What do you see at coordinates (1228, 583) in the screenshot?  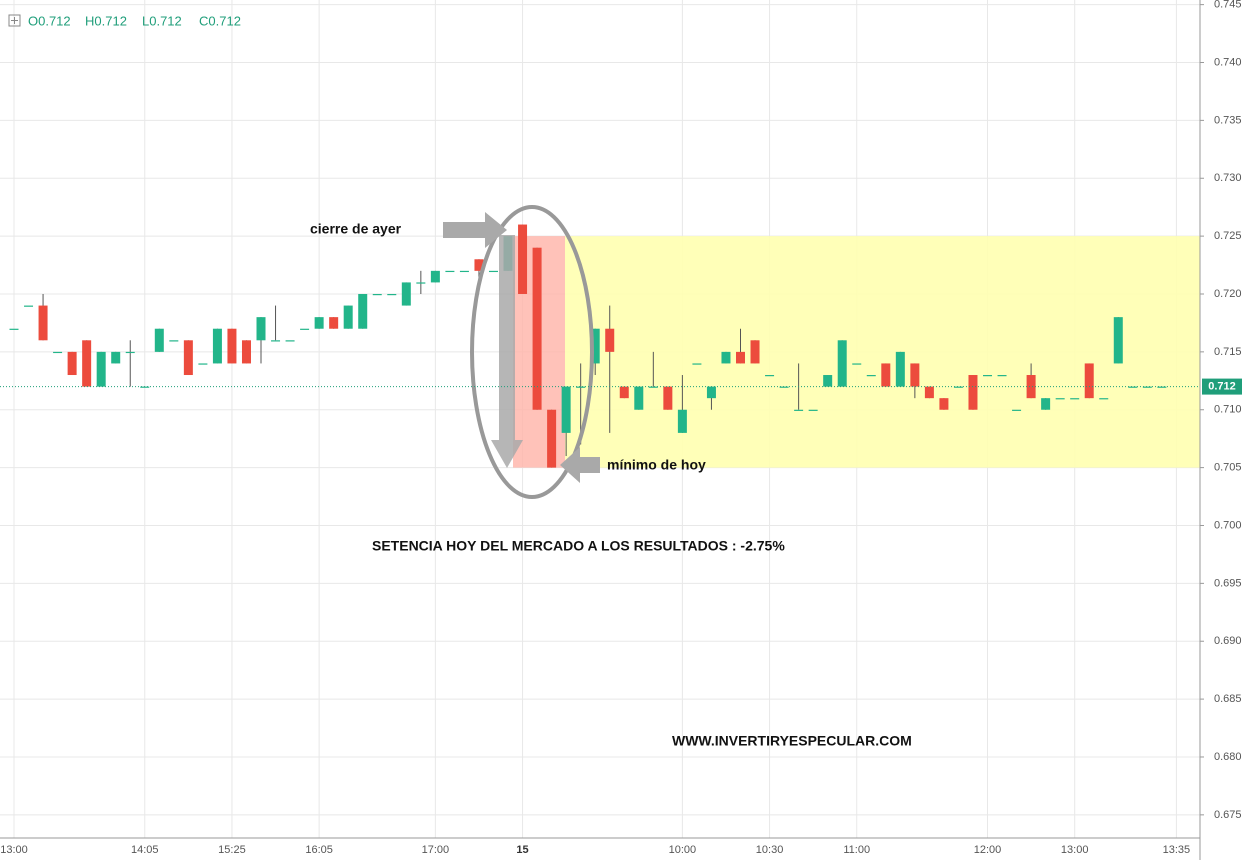 I see `y-tick-label: 0.695` at bounding box center [1228, 583].